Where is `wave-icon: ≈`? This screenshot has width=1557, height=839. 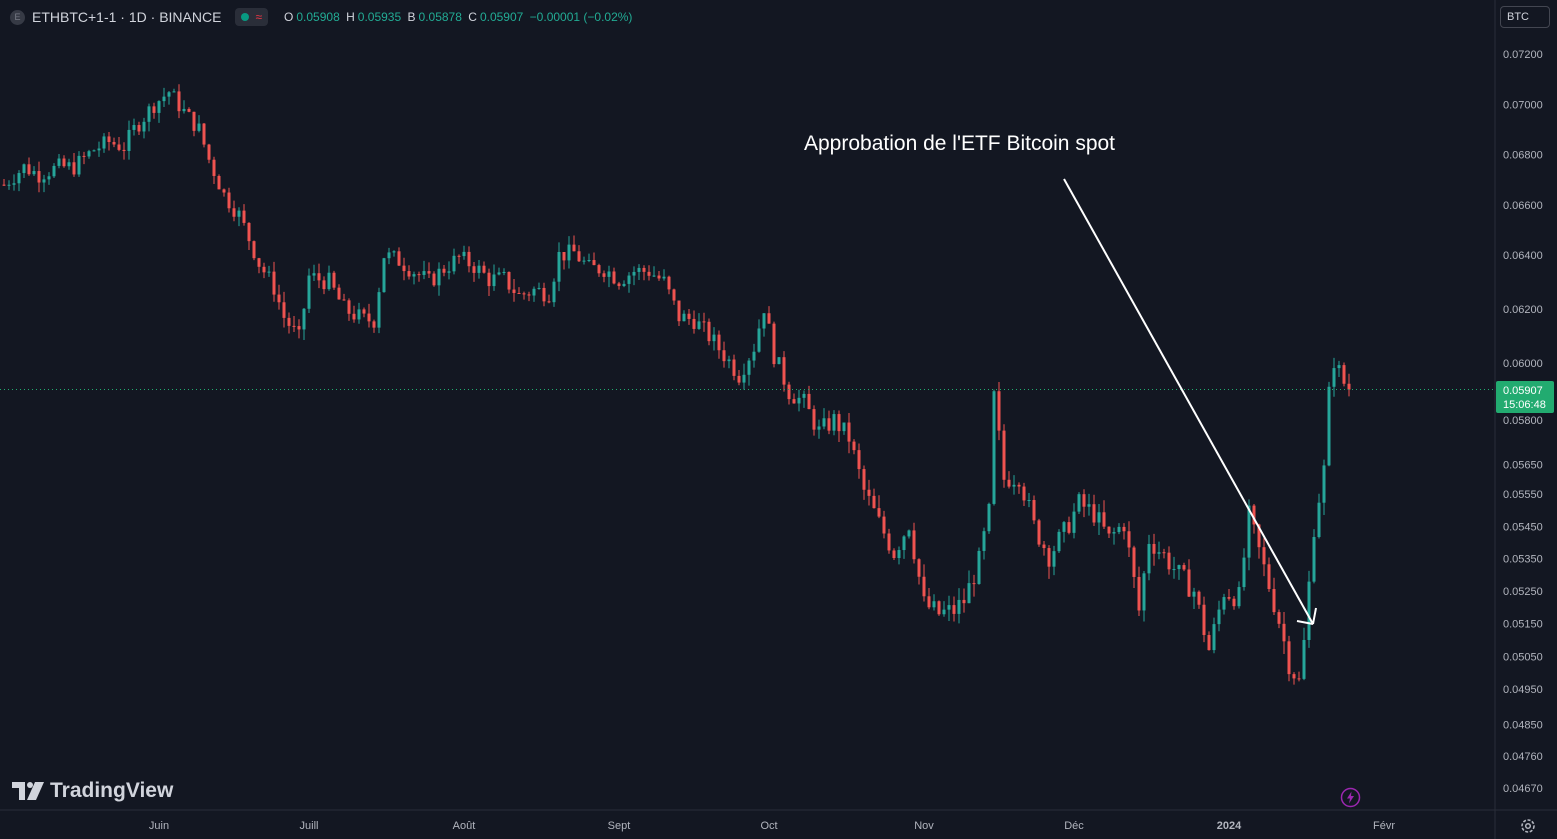 wave-icon: ≈ is located at coordinates (259, 17).